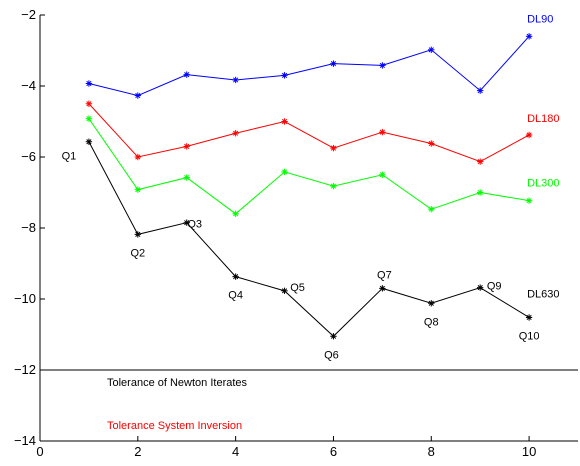 The image size is (580, 466). What do you see at coordinates (297, 288) in the screenshot?
I see `point-label: Q5` at bounding box center [297, 288].